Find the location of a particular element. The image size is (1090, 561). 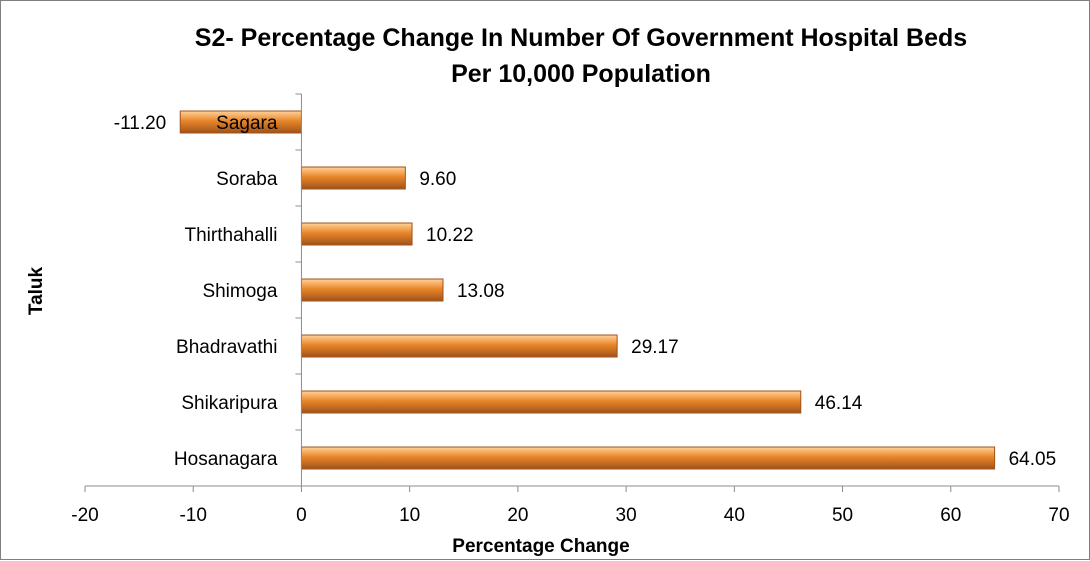

chart-title-line-2: Per 10,000 Population is located at coordinates (581, 74).